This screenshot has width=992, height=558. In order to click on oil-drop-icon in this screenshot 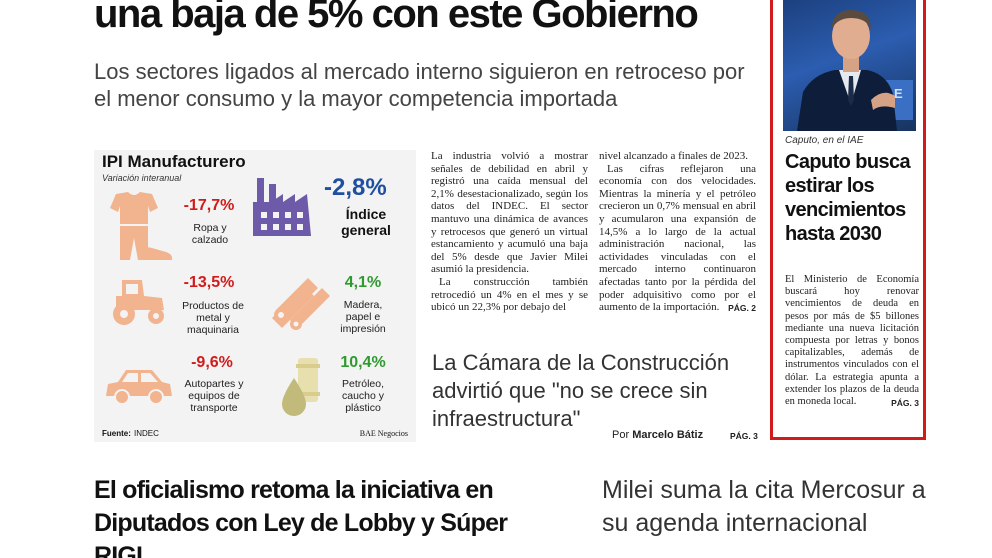, I will do `click(301, 387)`.